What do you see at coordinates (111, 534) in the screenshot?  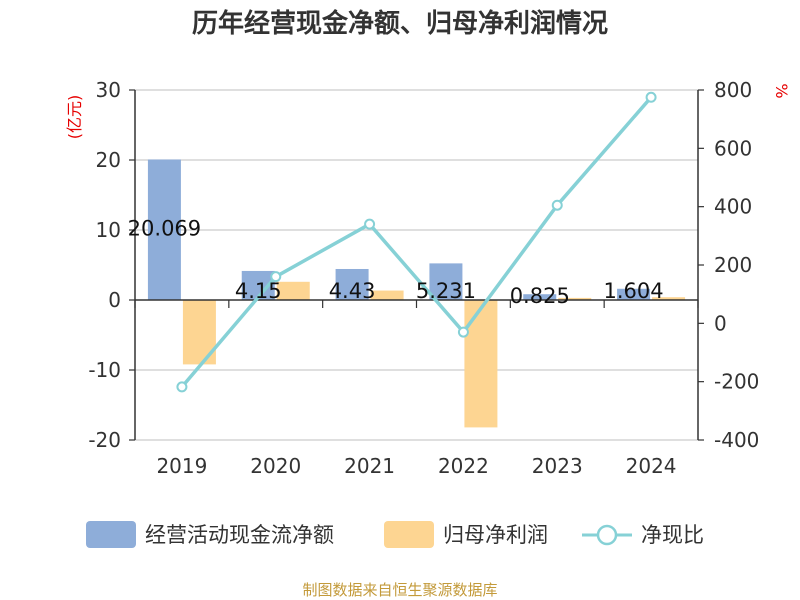 I see `legend-swatch-cashflow` at bounding box center [111, 534].